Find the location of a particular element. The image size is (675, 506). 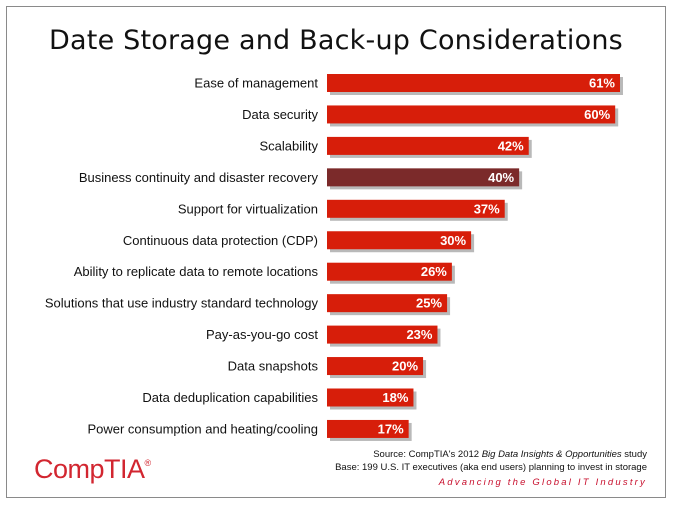

category-label: Support for virtualization is located at coordinates (248, 208).